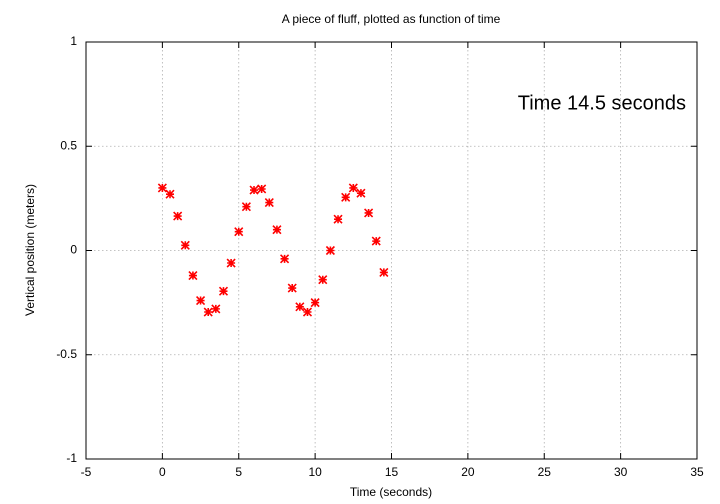 Image resolution: width=720 pixels, height=504 pixels. What do you see at coordinates (86, 472) in the screenshot?
I see `x-tick-label: -5` at bounding box center [86, 472].